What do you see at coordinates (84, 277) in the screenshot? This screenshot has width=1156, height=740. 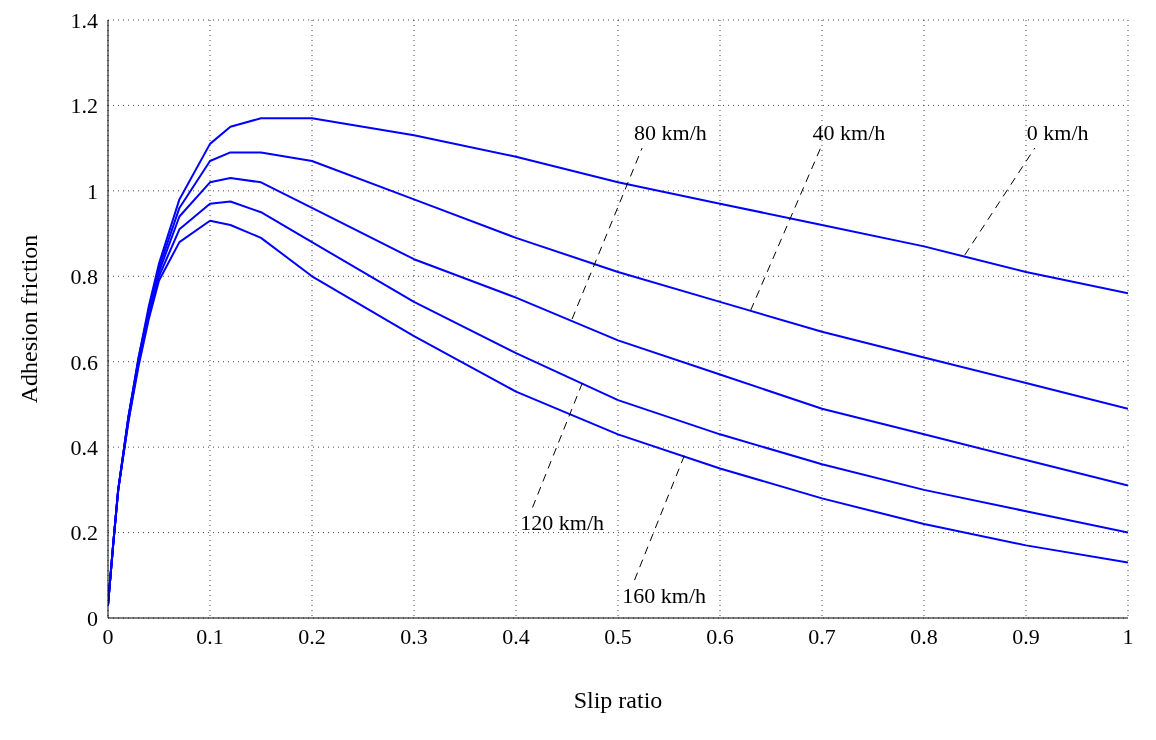 I see `y-tick-label: 0.8` at bounding box center [84, 277].